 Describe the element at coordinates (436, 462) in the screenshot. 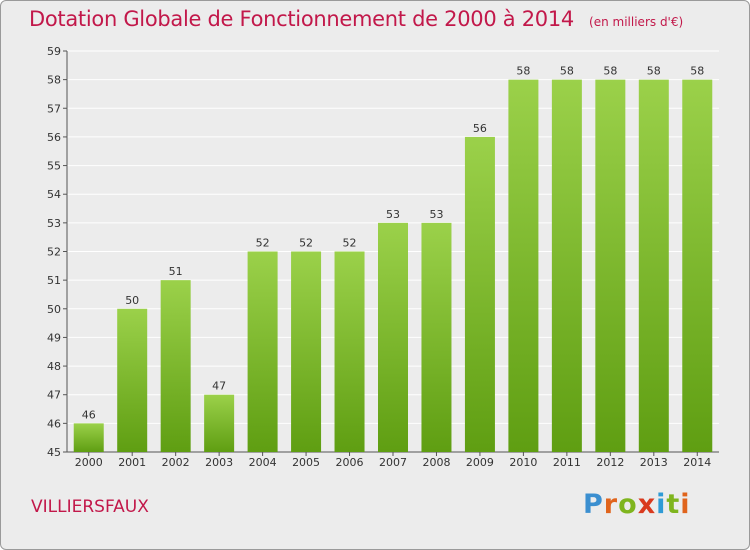

I see `x-tick-label: 2008` at that location.